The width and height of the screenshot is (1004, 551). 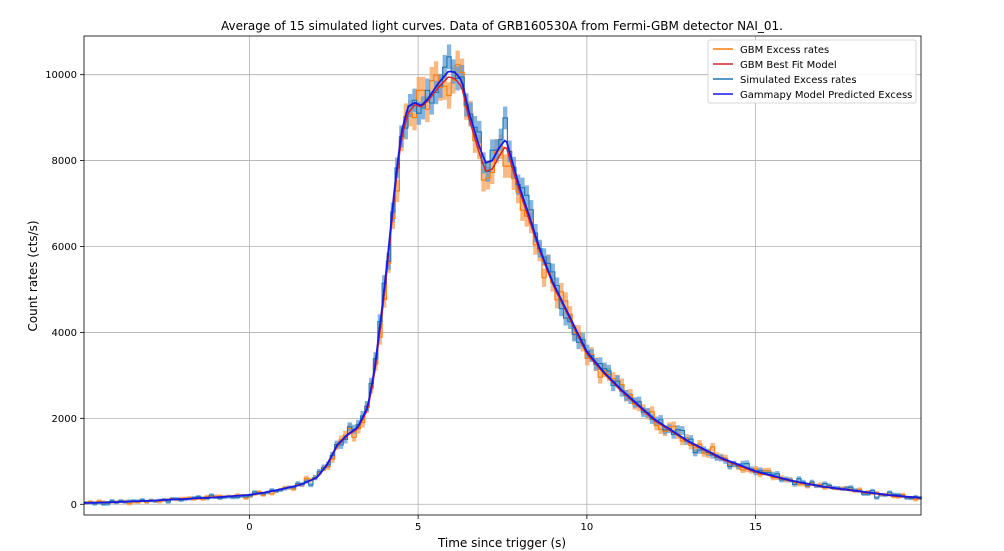 What do you see at coordinates (74, 505) in the screenshot?
I see `y-tick-label: 0` at bounding box center [74, 505].